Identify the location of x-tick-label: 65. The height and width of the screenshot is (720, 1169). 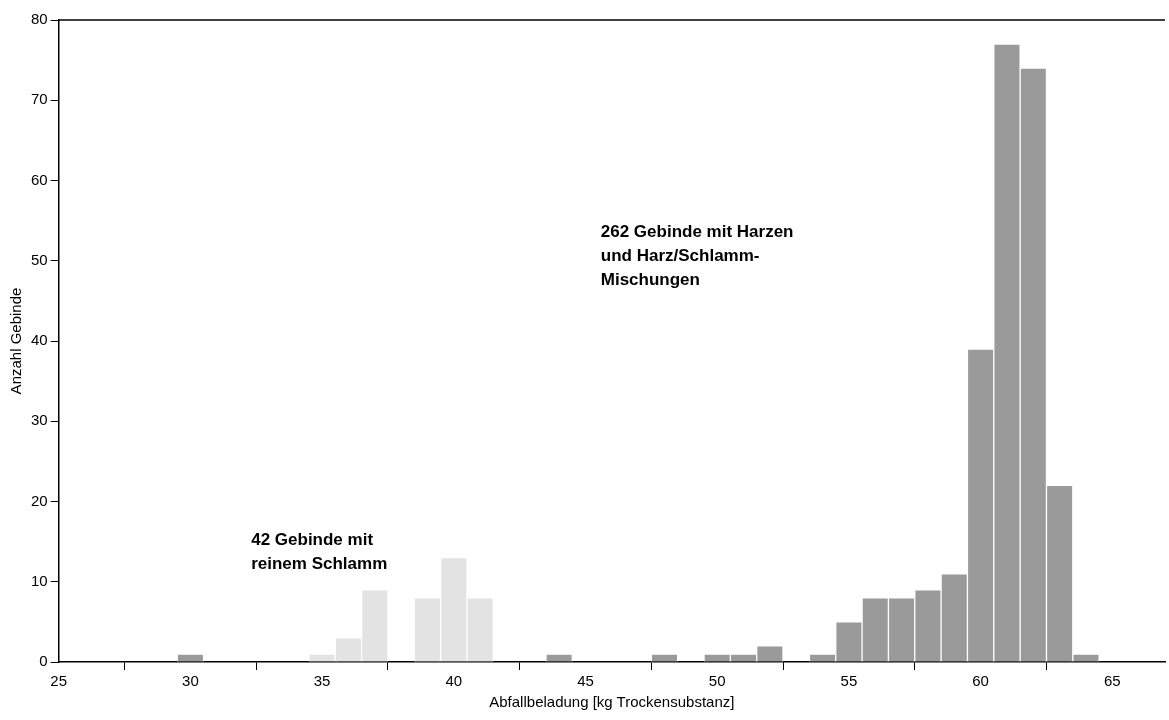
(1112, 681).